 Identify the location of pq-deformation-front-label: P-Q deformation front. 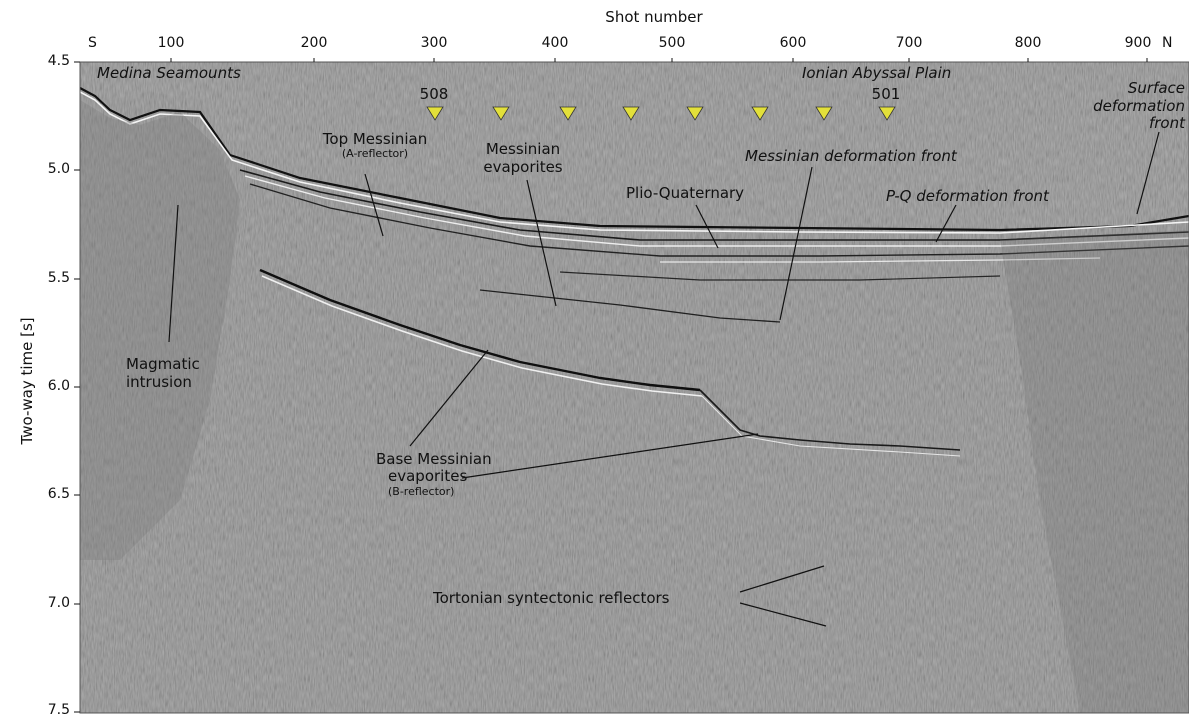
(967, 196).